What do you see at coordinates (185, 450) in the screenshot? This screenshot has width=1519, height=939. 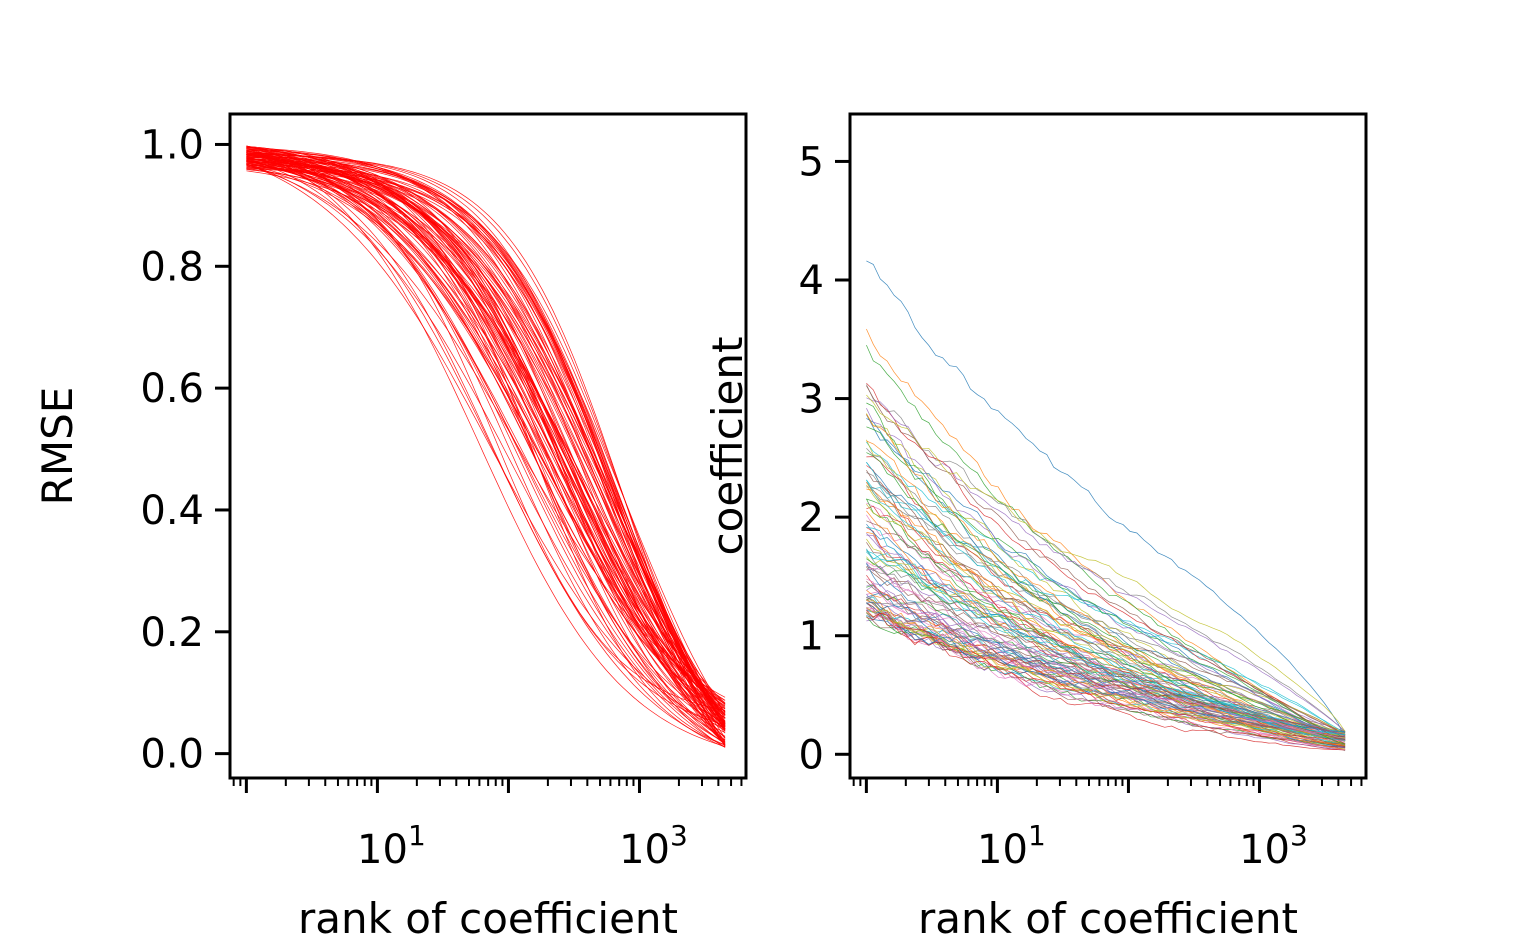 I see `rmse-y-axis: 0.0 0.2 0.4 0.6 0.8 1.0` at bounding box center [185, 450].